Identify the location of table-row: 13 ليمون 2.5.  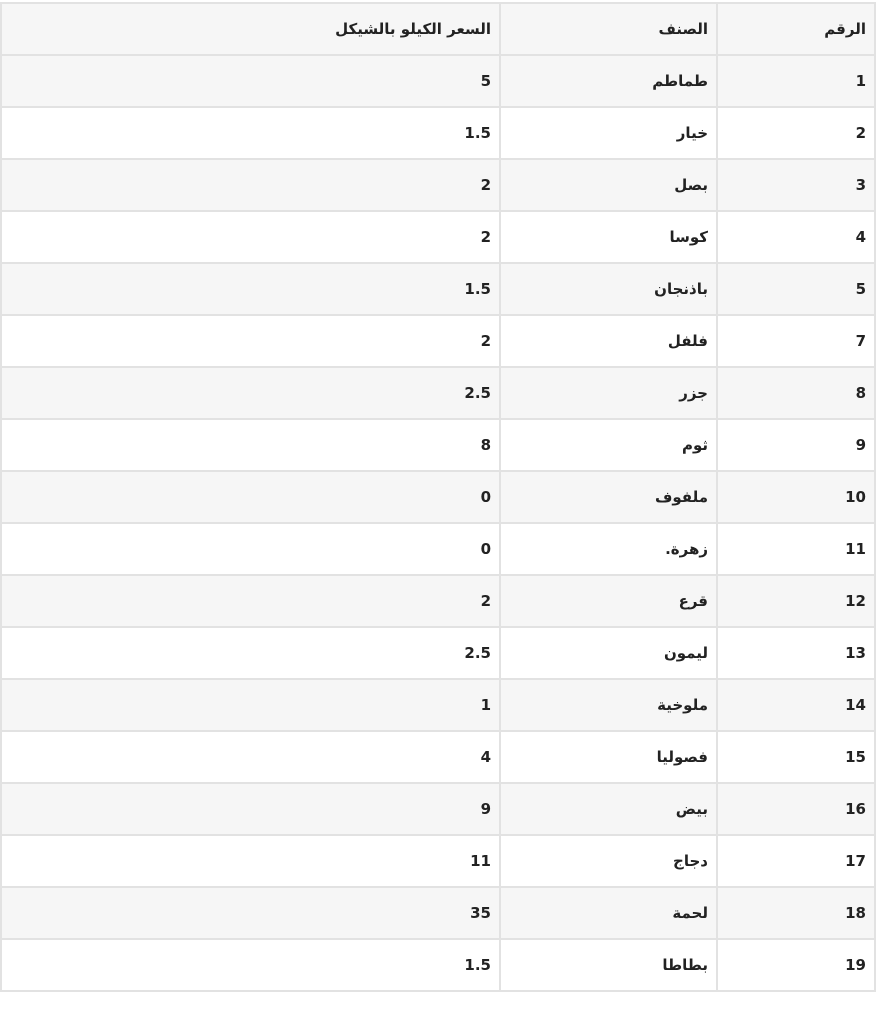
(438, 653).